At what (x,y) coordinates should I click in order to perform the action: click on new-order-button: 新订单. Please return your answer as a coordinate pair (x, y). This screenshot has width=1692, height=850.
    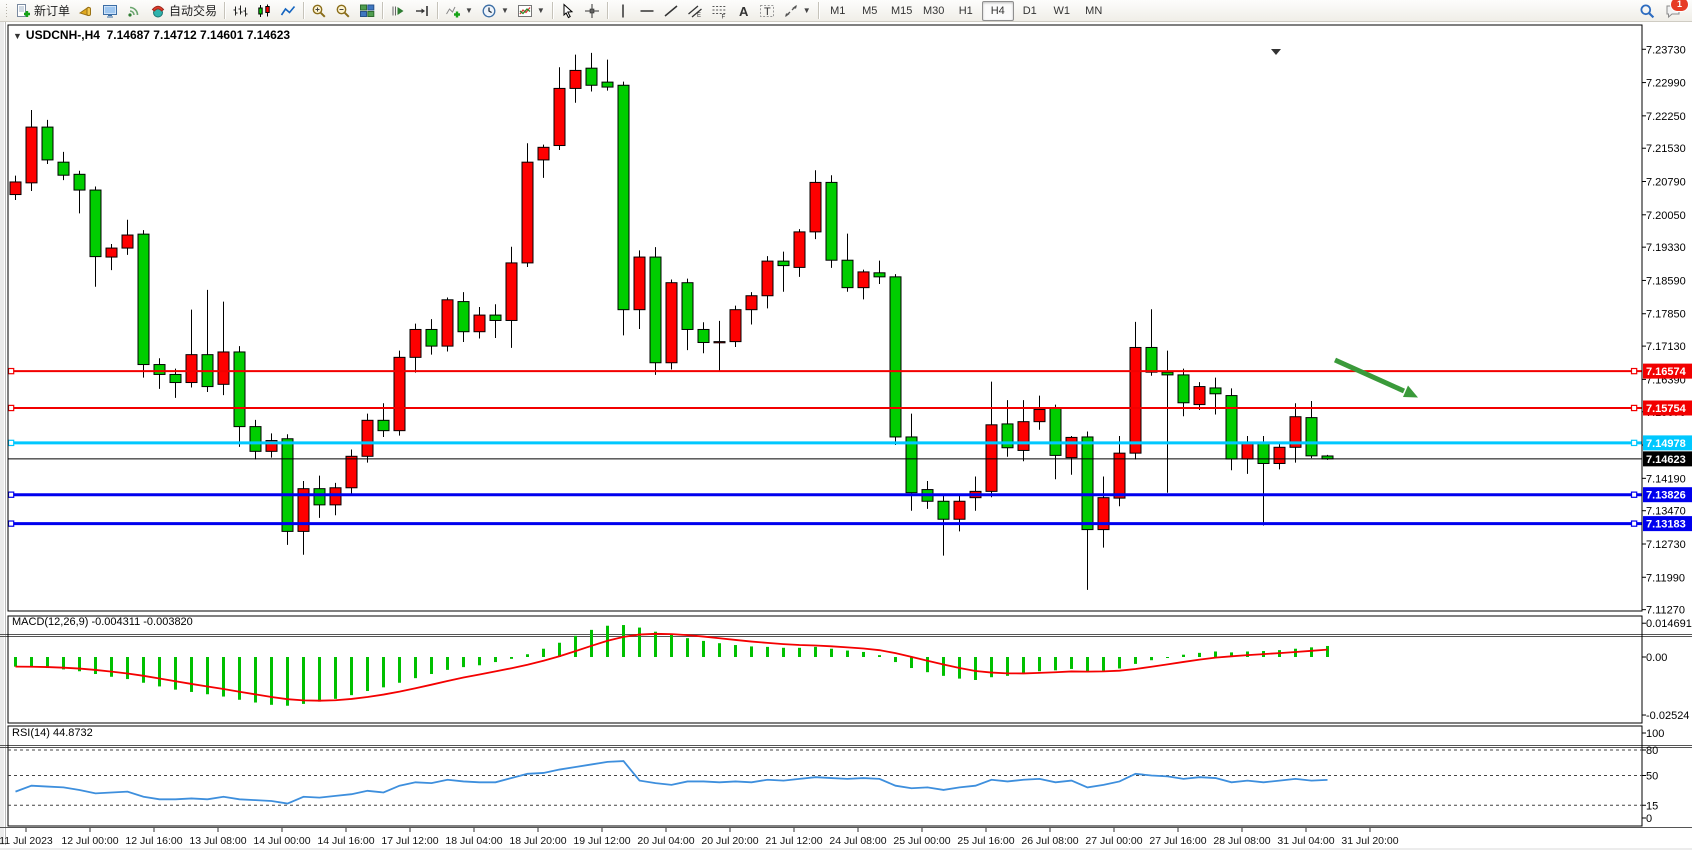
    Looking at the image, I should click on (42, 11).